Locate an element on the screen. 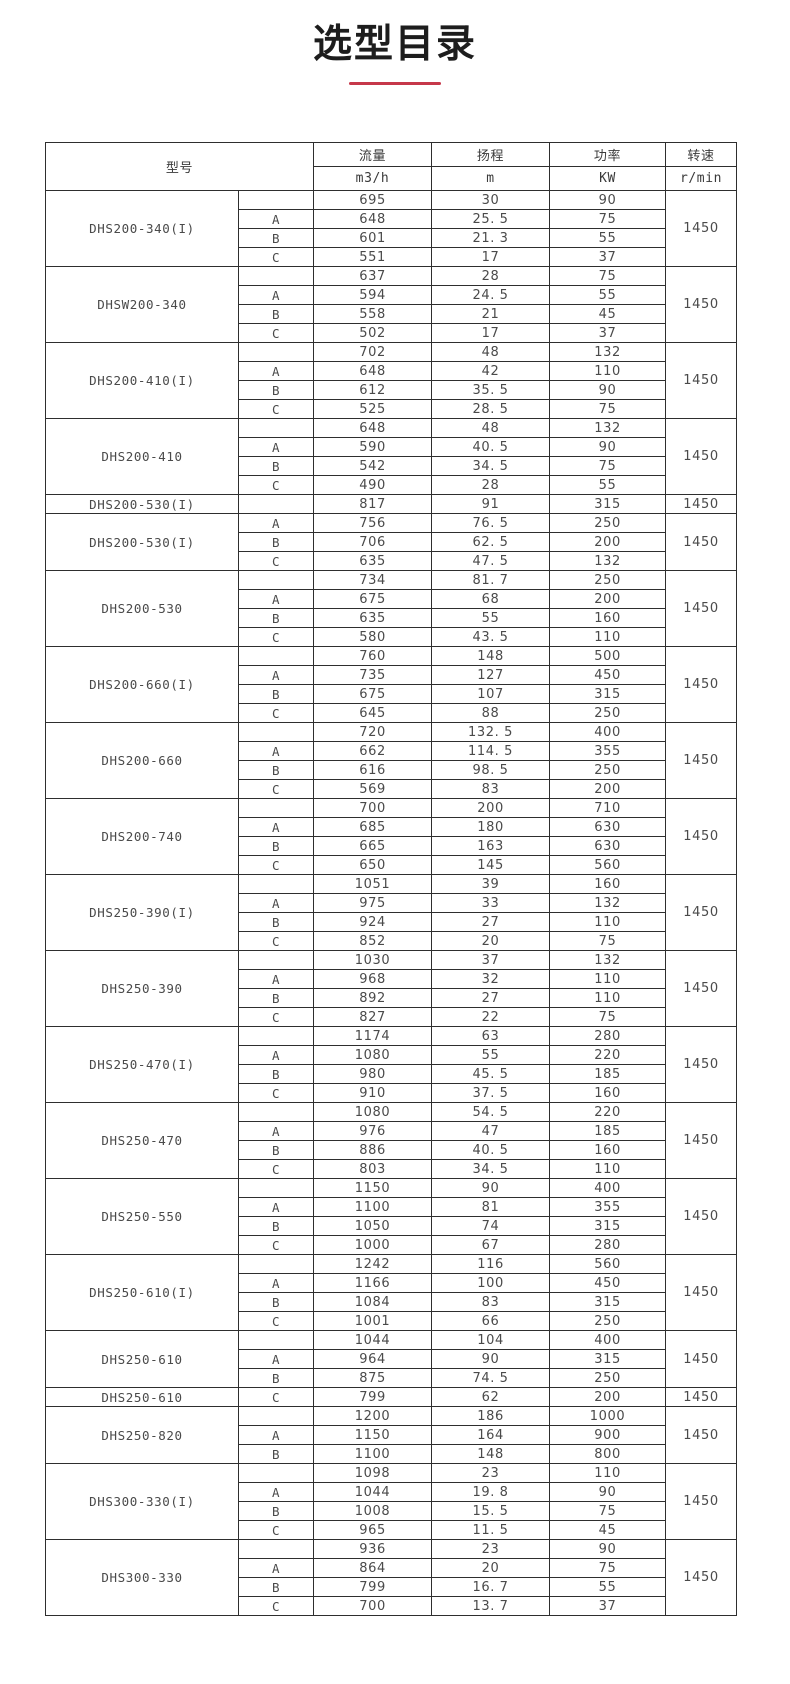 This screenshot has width=790, height=1684. cell-power: 500 is located at coordinates (608, 656).